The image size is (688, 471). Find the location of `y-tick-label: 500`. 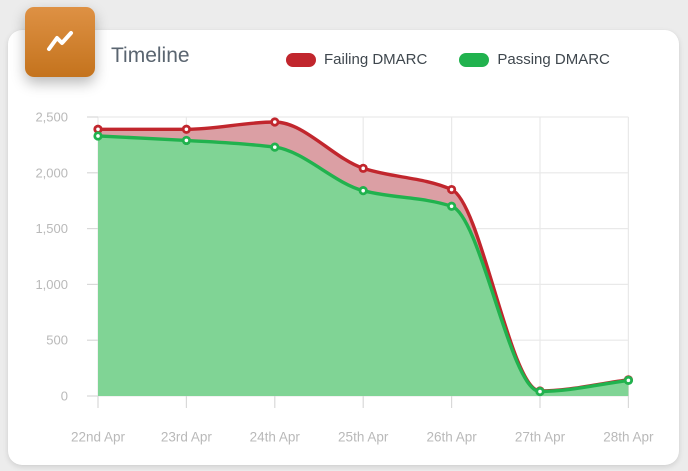

y-tick-label: 500 is located at coordinates (57, 340).